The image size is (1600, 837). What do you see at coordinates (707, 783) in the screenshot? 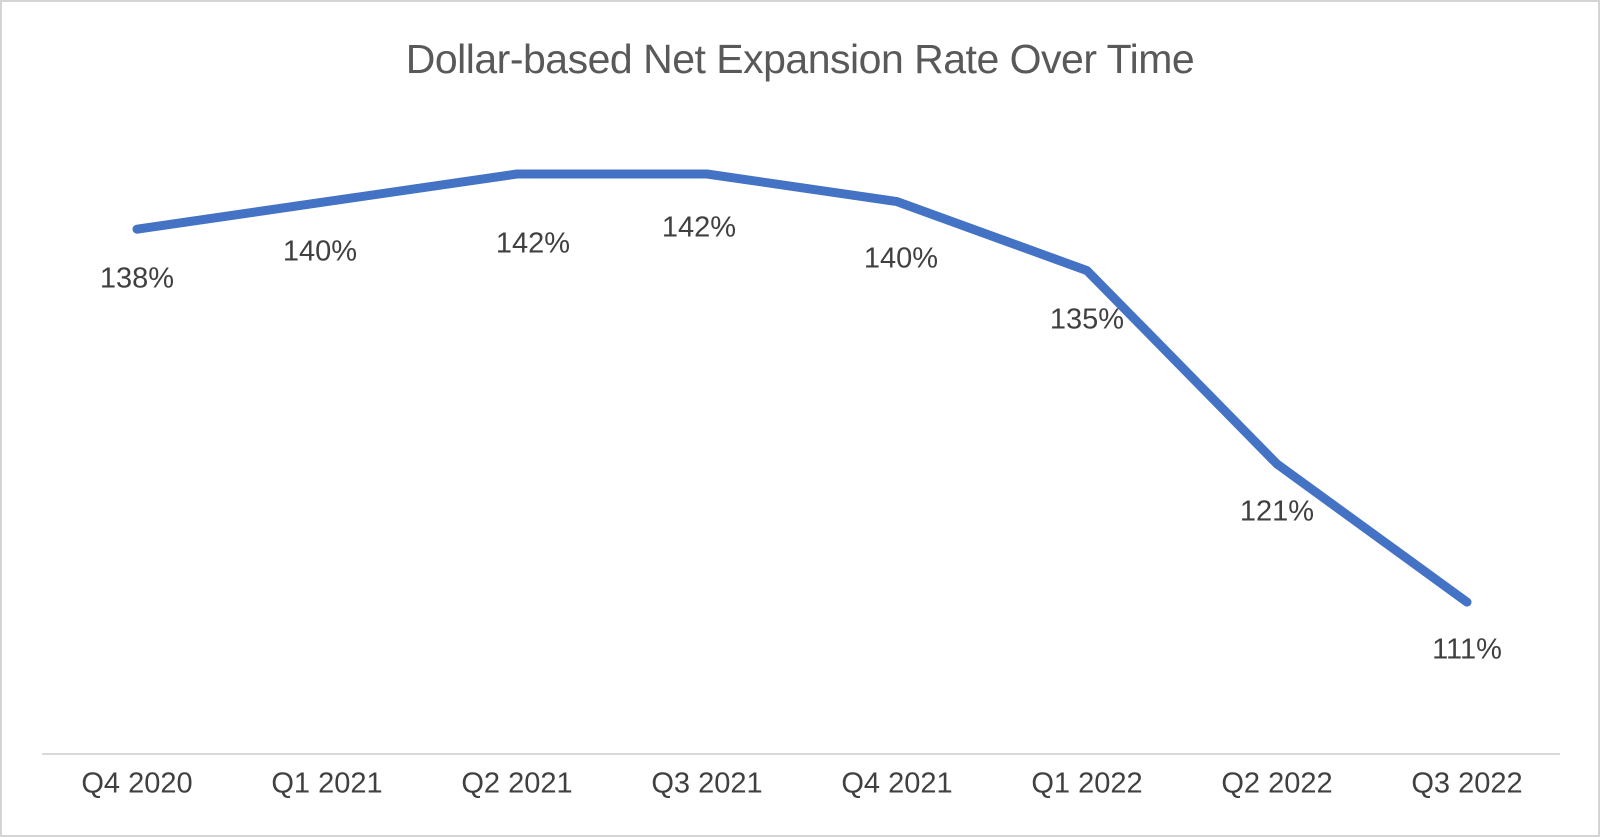
I see `x-axis-label: Q3 2021` at bounding box center [707, 783].